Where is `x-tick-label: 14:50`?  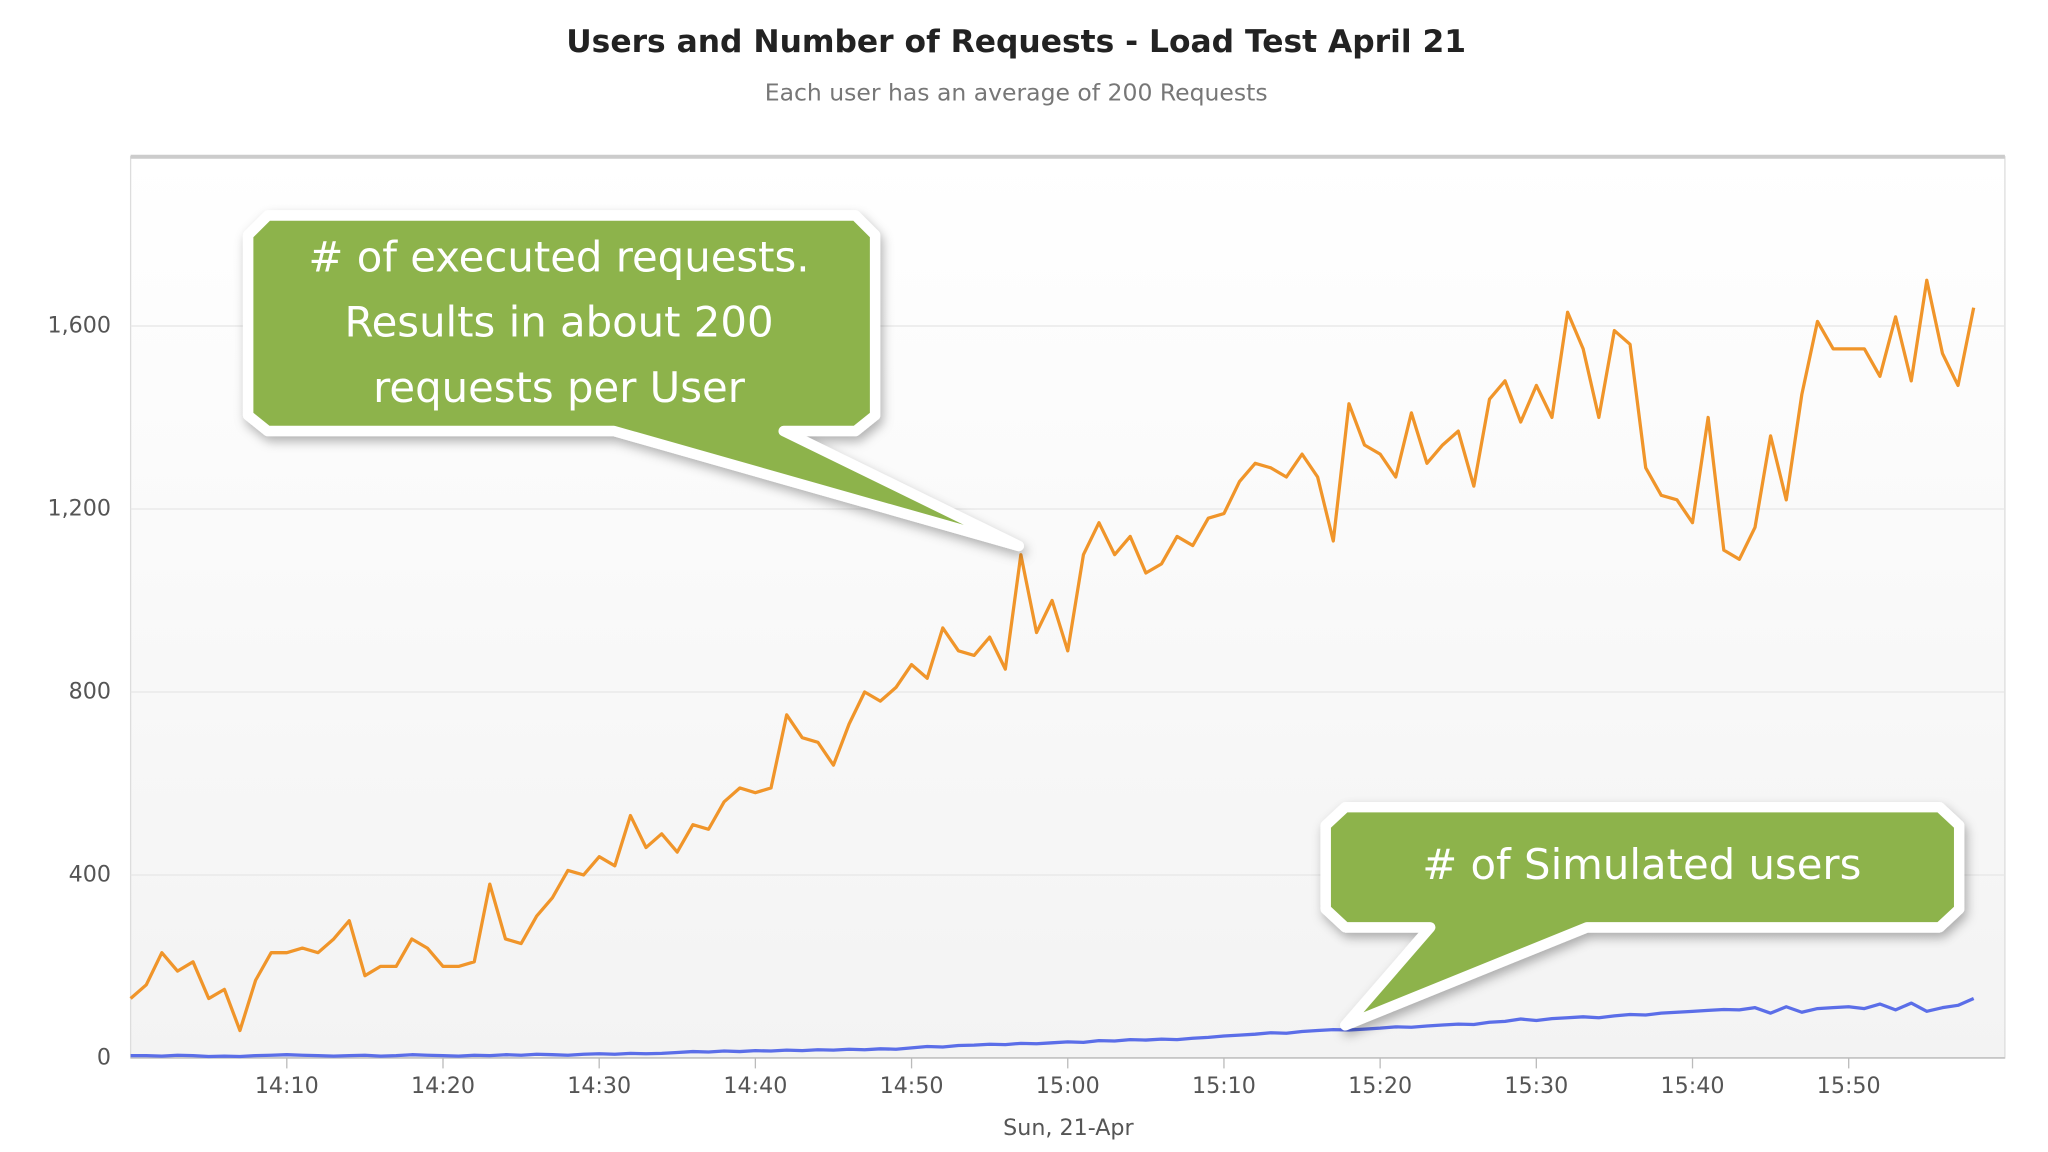 x-tick-label: 14:50 is located at coordinates (912, 1086).